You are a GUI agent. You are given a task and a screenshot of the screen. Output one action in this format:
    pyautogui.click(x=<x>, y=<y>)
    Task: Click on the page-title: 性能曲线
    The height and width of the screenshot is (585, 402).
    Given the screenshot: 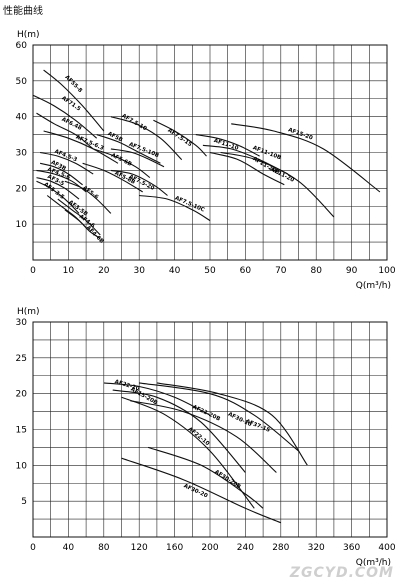 What is the action you would take?
    pyautogui.click(x=23, y=11)
    